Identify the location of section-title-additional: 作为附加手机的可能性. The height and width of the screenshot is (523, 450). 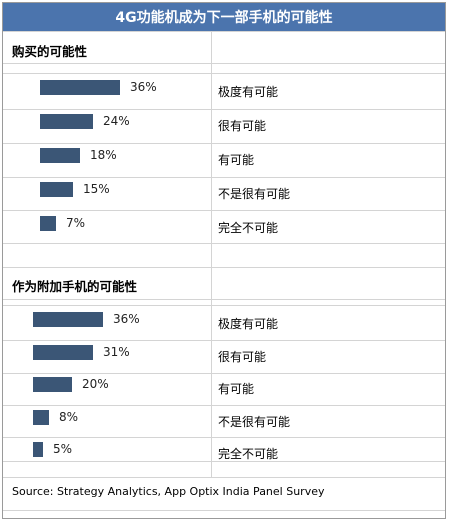
(75, 286).